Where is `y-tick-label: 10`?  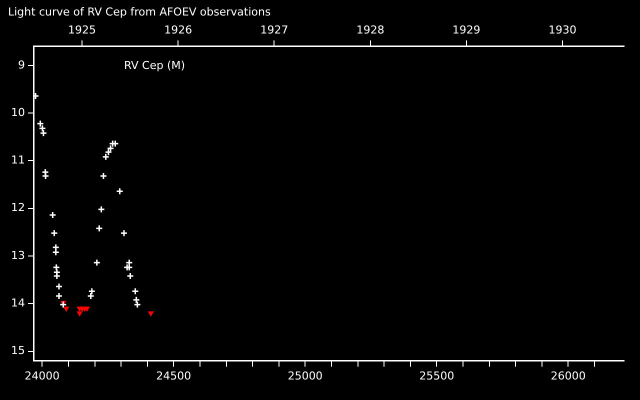 y-tick-label: 10 is located at coordinates (17, 112).